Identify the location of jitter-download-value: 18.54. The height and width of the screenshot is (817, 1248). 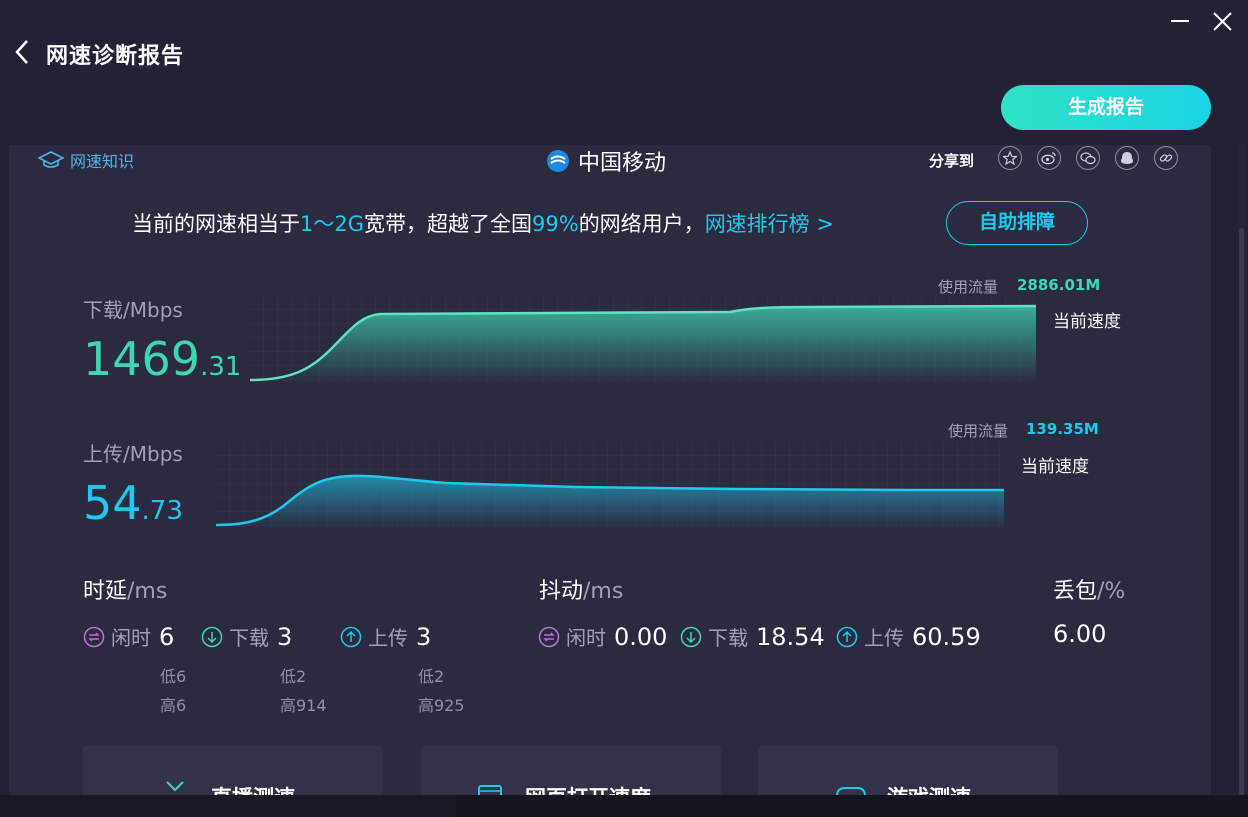
(790, 636).